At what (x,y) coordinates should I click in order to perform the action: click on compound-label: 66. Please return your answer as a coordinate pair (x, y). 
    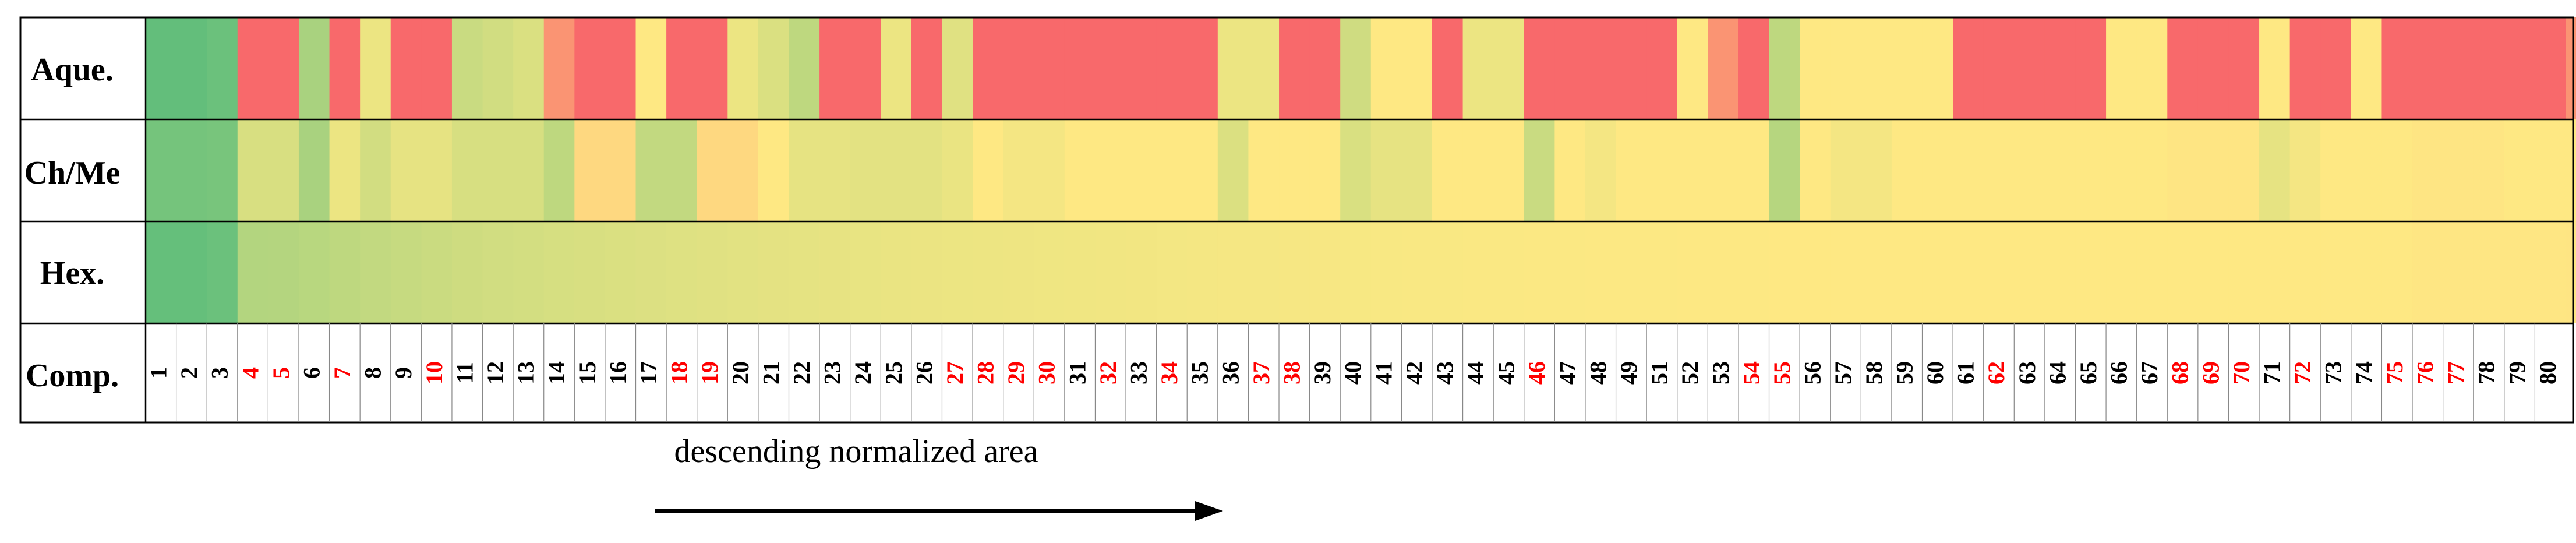
    Looking at the image, I should click on (2119, 373).